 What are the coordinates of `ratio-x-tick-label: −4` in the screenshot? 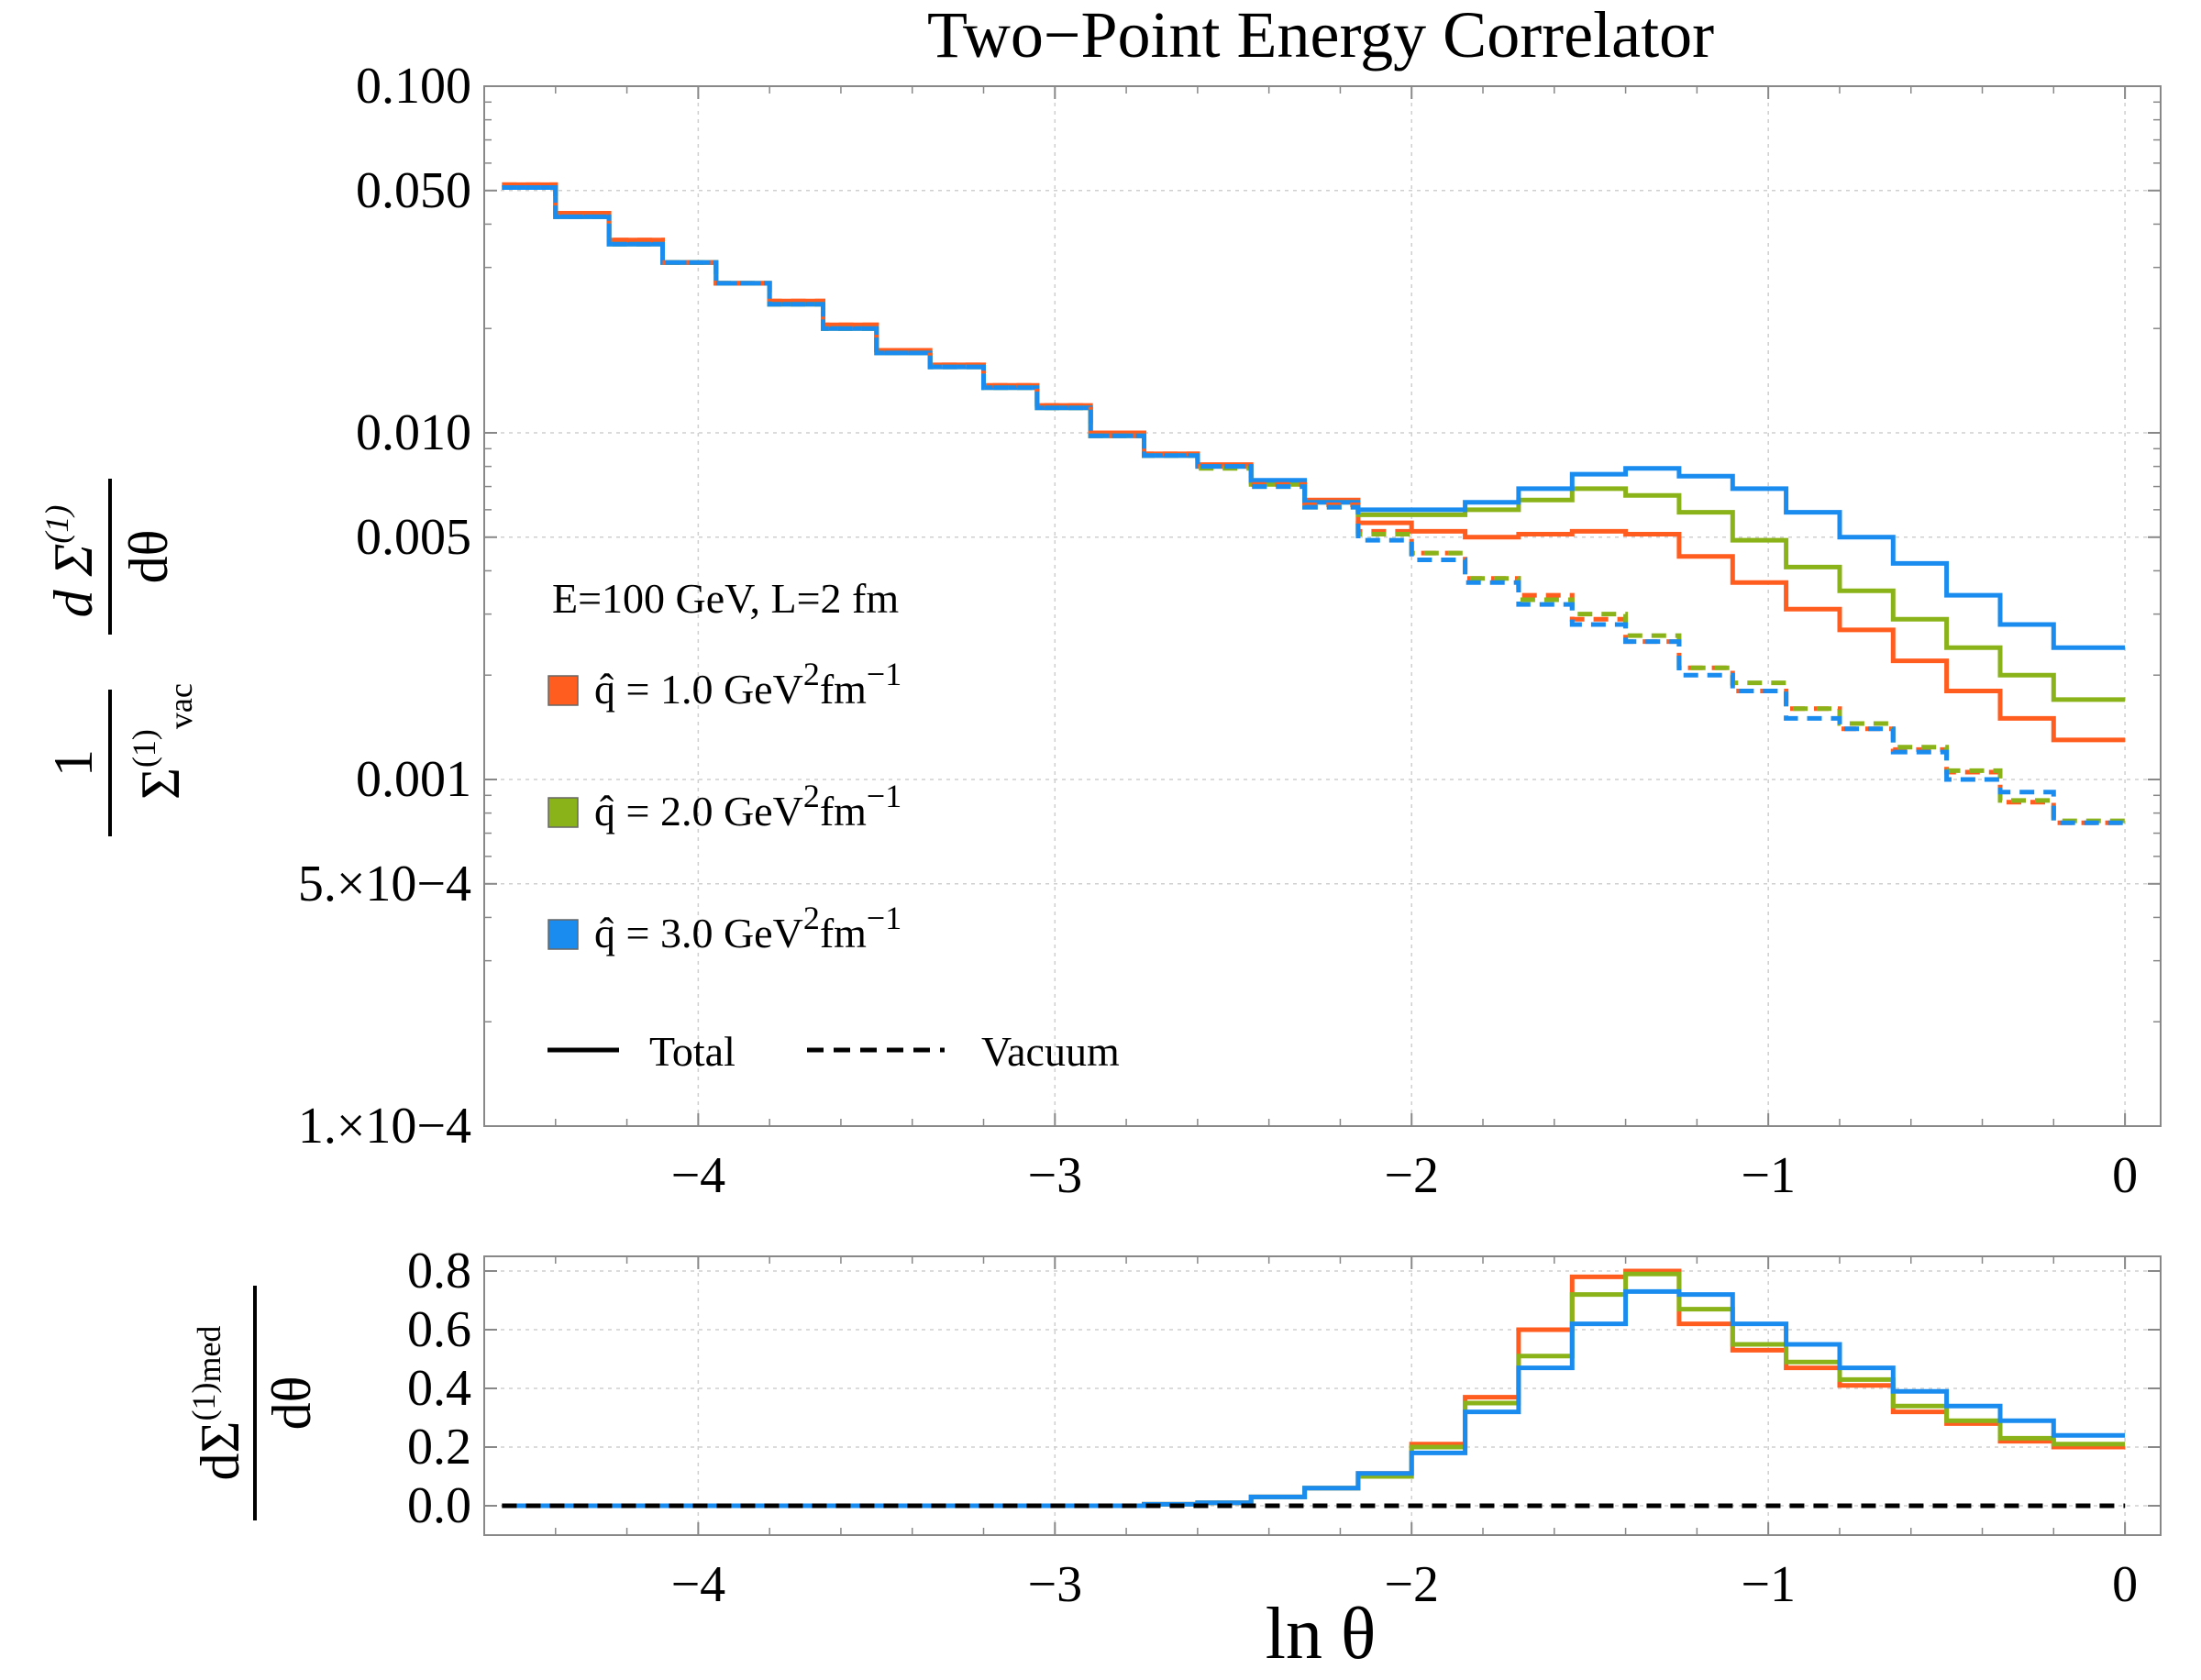 It's located at (699, 1584).